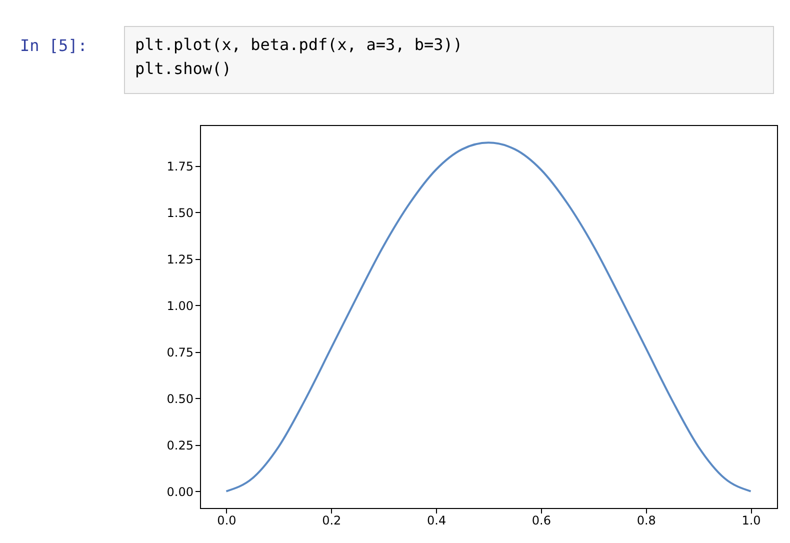 Image resolution: width=790 pixels, height=543 pixels. Describe the element at coordinates (180, 259) in the screenshot. I see `y-tick-label: 1.25` at that location.